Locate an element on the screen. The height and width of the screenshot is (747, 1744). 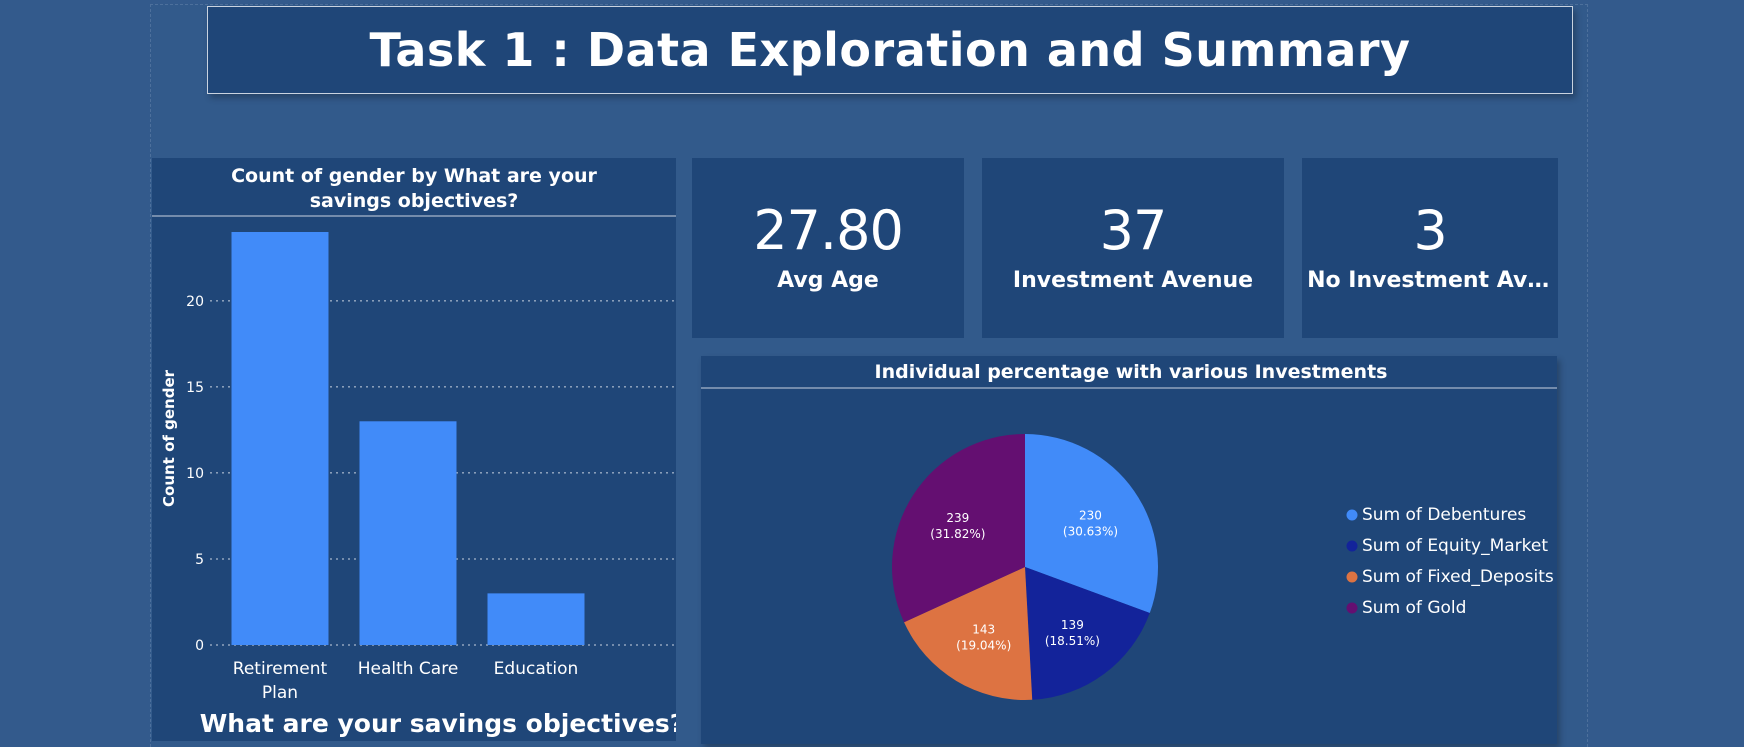
y-tick-label: 10 is located at coordinates (195, 474).